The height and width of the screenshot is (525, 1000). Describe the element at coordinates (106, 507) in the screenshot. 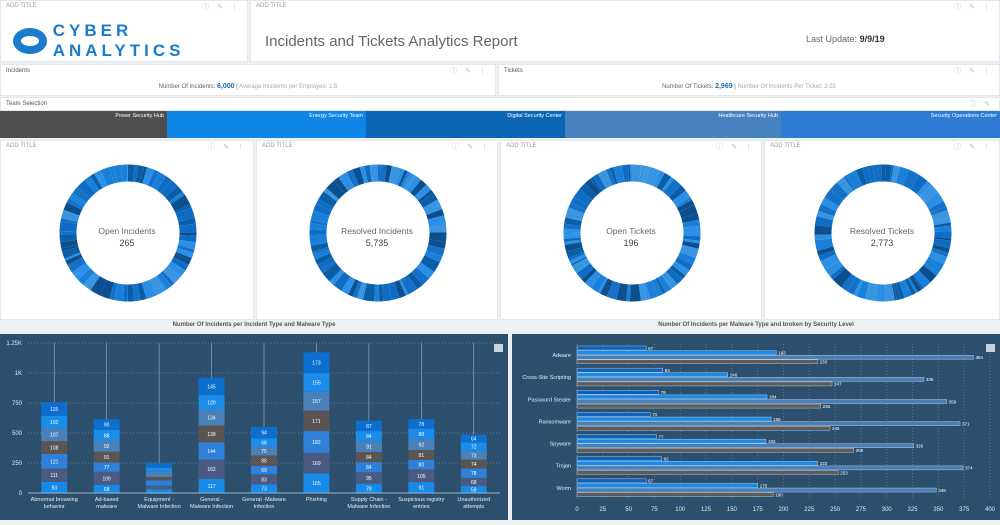

I see `x-tick-label: malware` at that location.